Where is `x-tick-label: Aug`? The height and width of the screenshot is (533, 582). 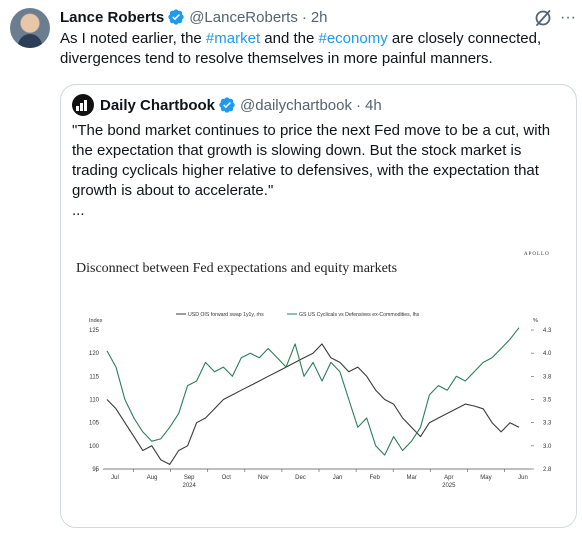
x-tick-label: Aug is located at coordinates (152, 478).